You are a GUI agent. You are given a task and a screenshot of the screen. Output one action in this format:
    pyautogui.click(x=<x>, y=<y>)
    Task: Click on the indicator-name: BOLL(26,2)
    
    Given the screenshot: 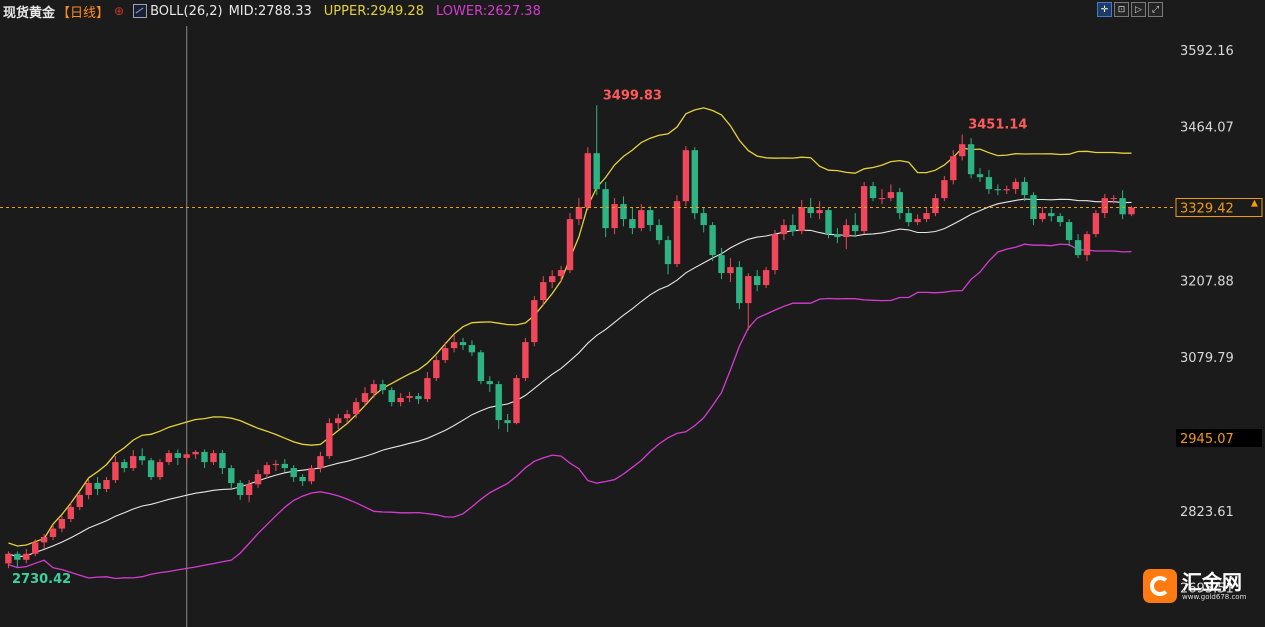 What is the action you would take?
    pyautogui.click(x=186, y=11)
    